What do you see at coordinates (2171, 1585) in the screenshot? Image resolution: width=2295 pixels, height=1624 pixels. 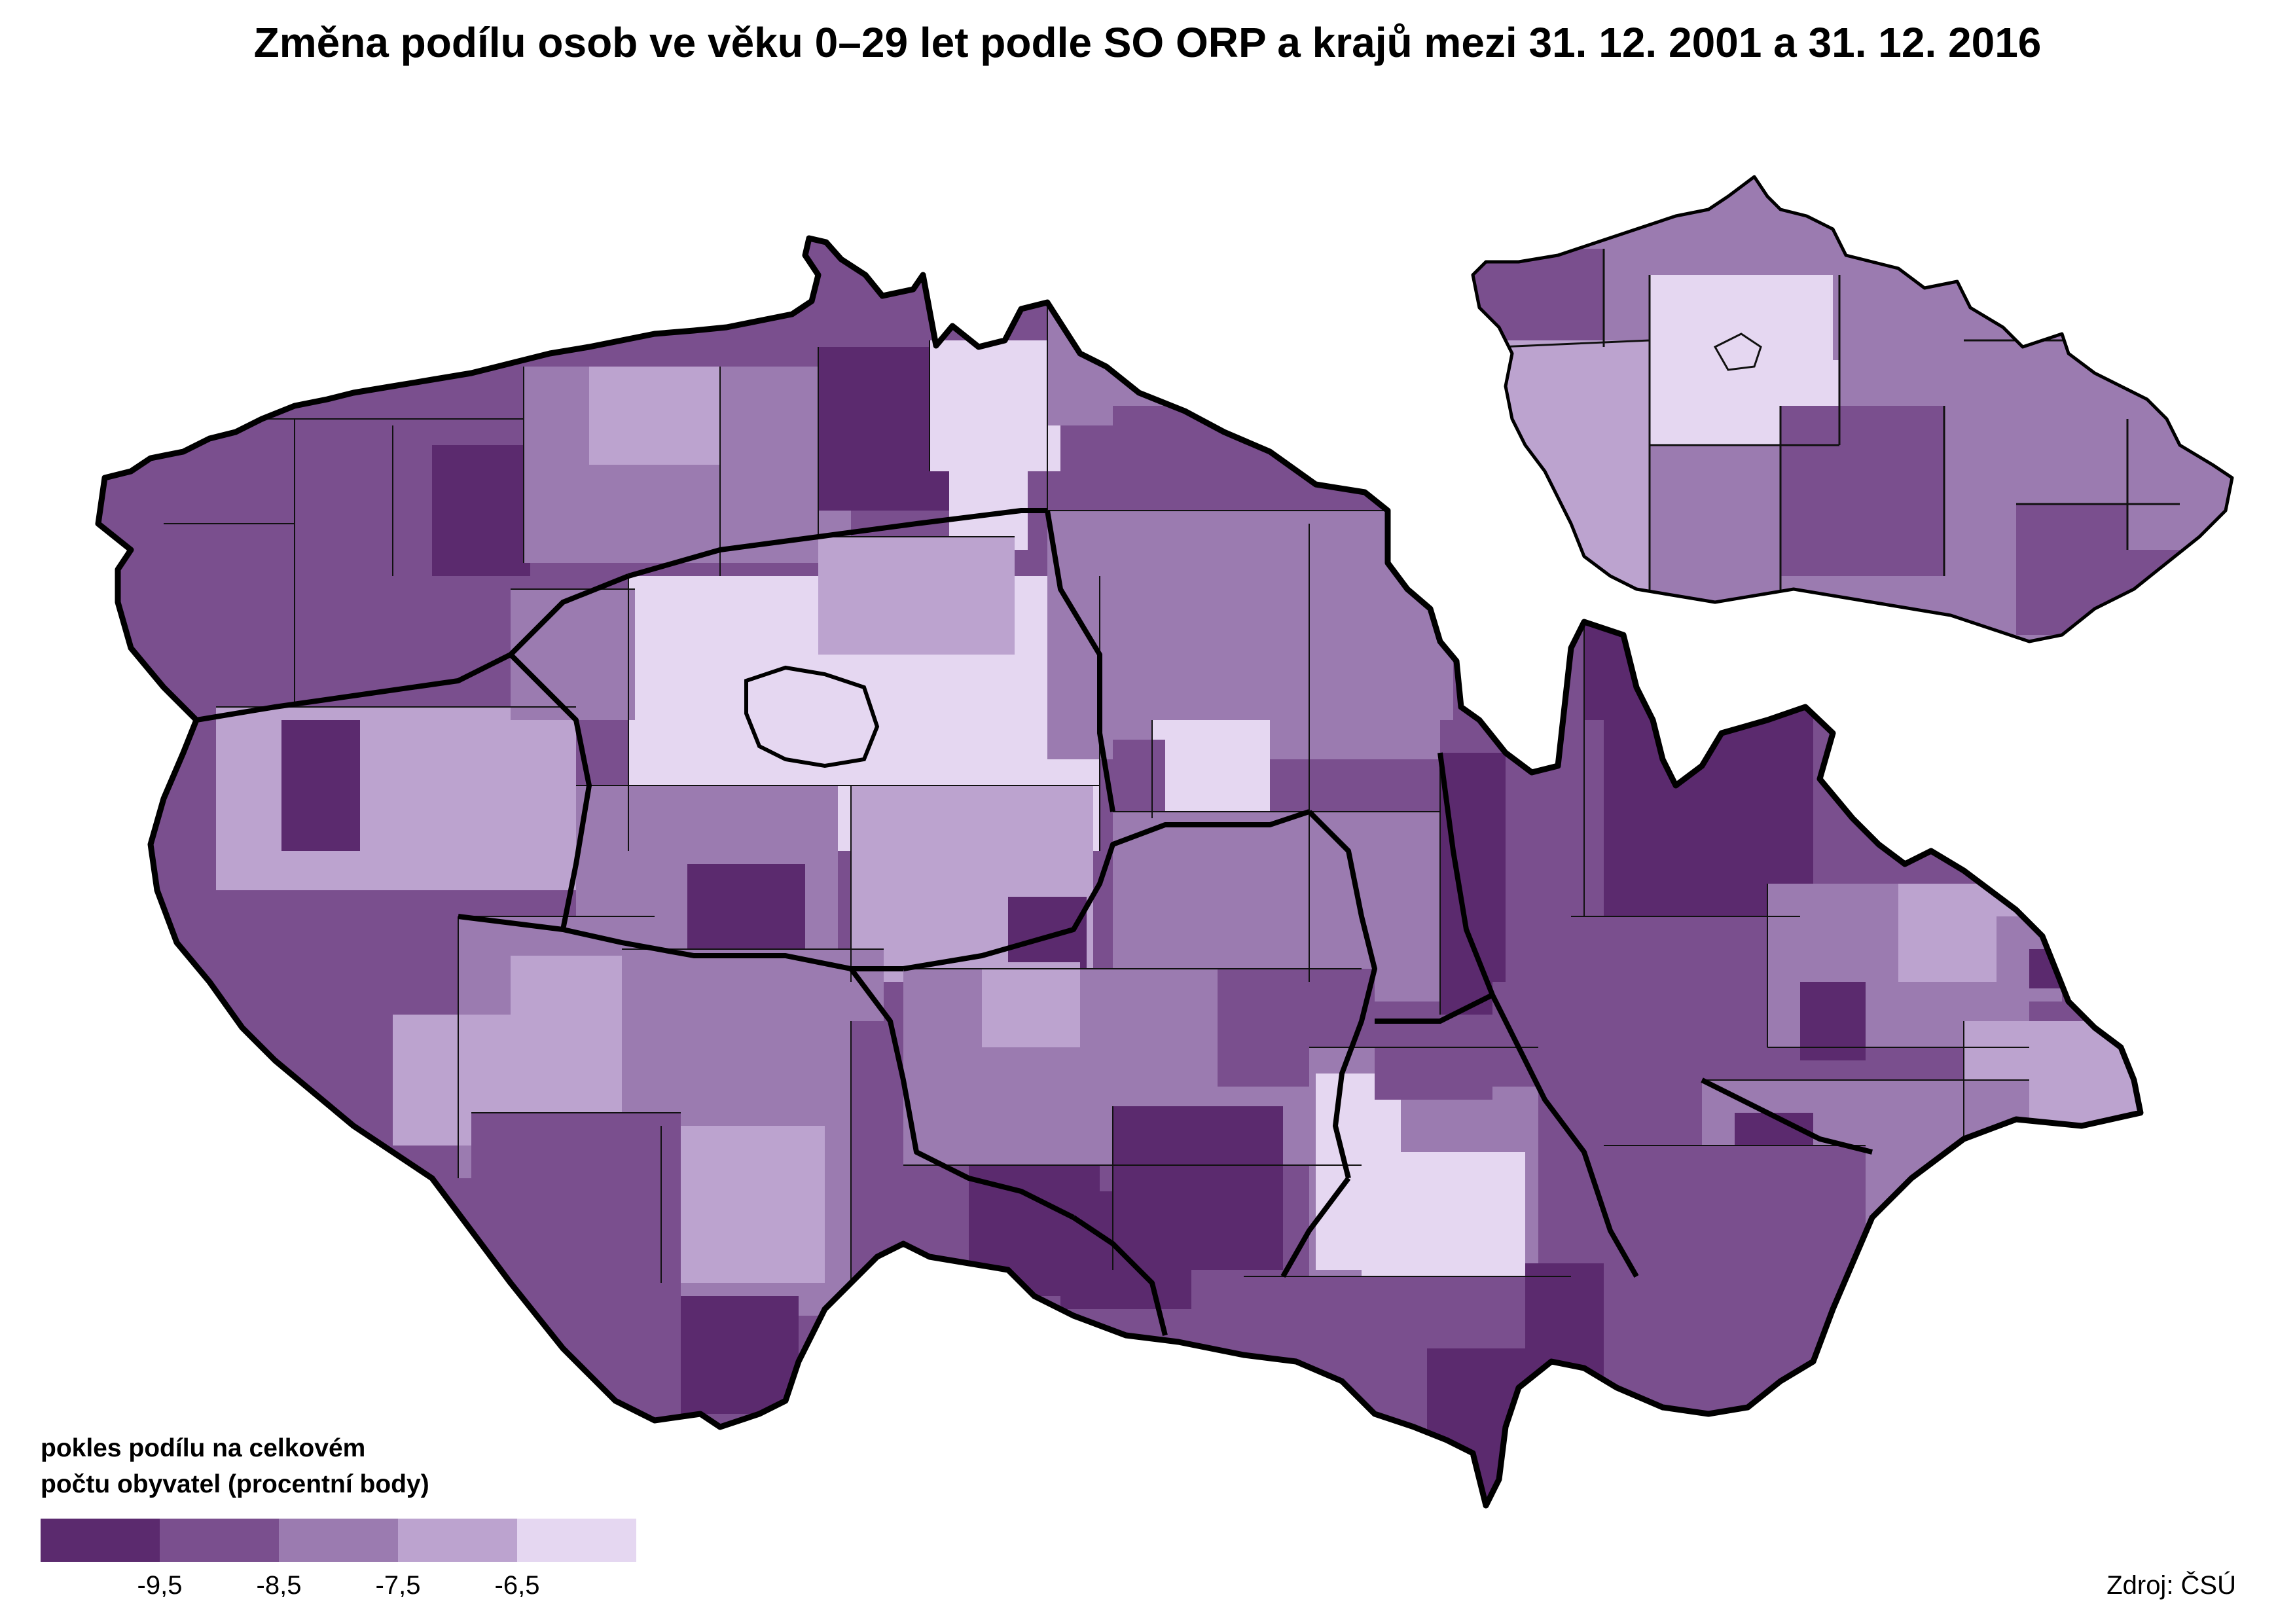 I see `source-note: Zdroj: ČSÚ` at bounding box center [2171, 1585].